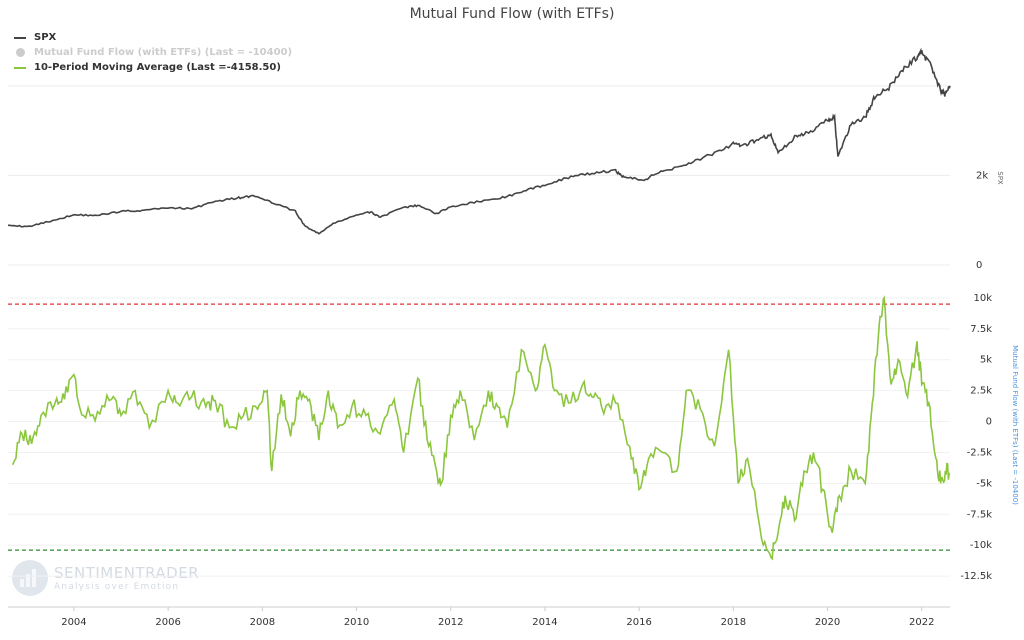 The height and width of the screenshot is (640, 1024). I want to click on flow-y-tick-label-7: -7.5k, so click(980, 514).